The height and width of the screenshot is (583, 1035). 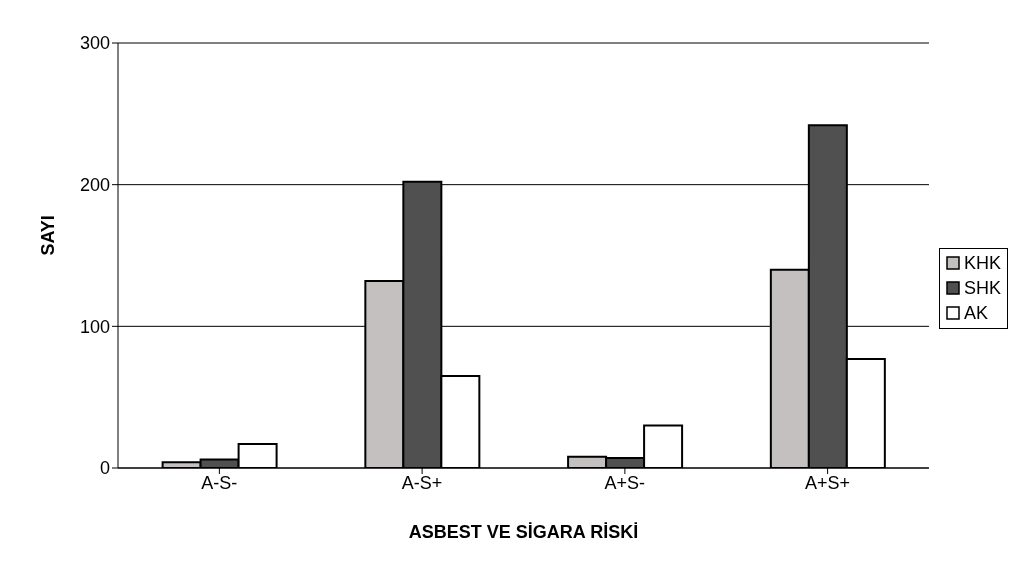 What do you see at coordinates (104, 468) in the screenshot?
I see `y-tick-label: 0` at bounding box center [104, 468].